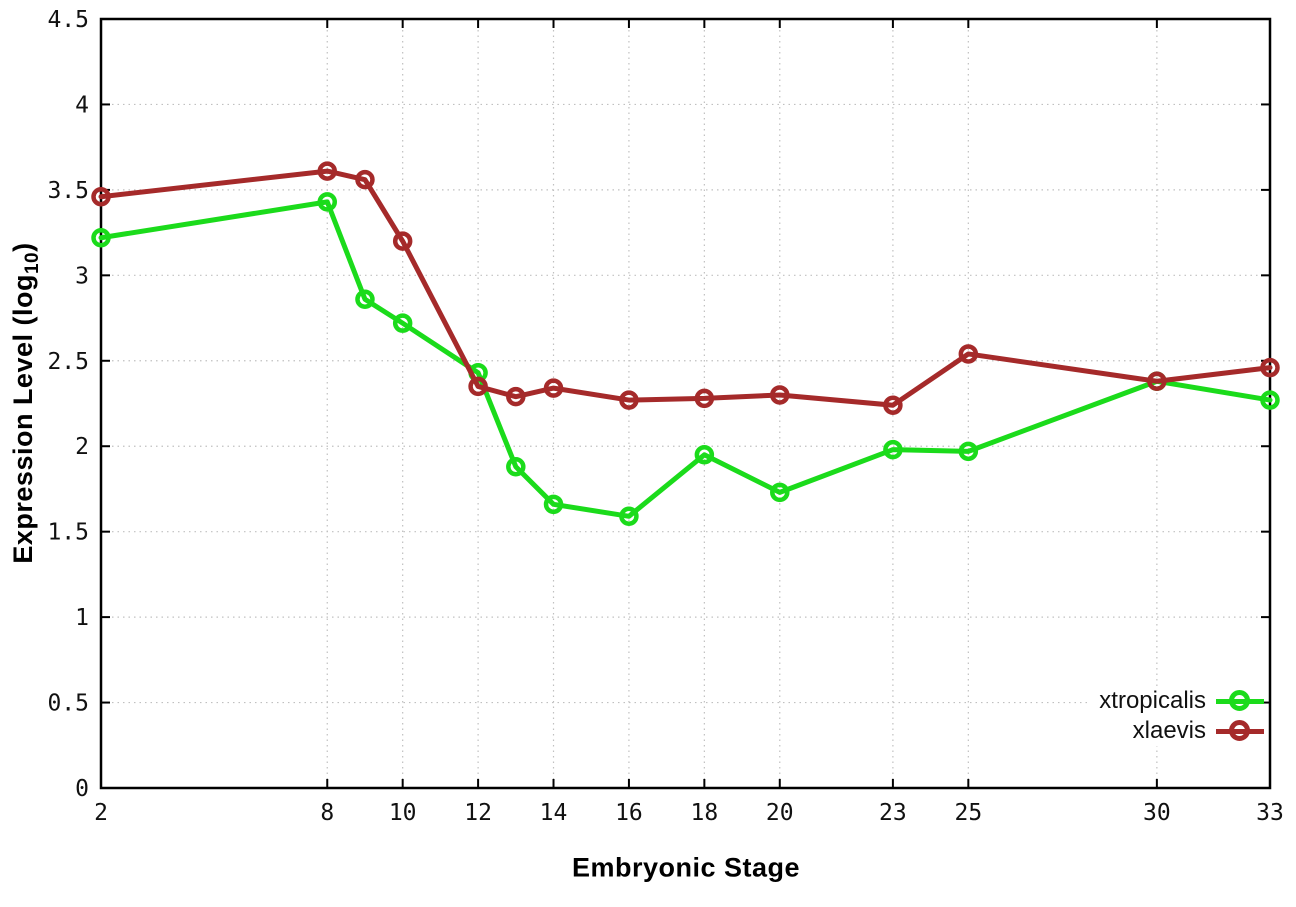  I want to click on x-tick-label: 18, so click(705, 813).